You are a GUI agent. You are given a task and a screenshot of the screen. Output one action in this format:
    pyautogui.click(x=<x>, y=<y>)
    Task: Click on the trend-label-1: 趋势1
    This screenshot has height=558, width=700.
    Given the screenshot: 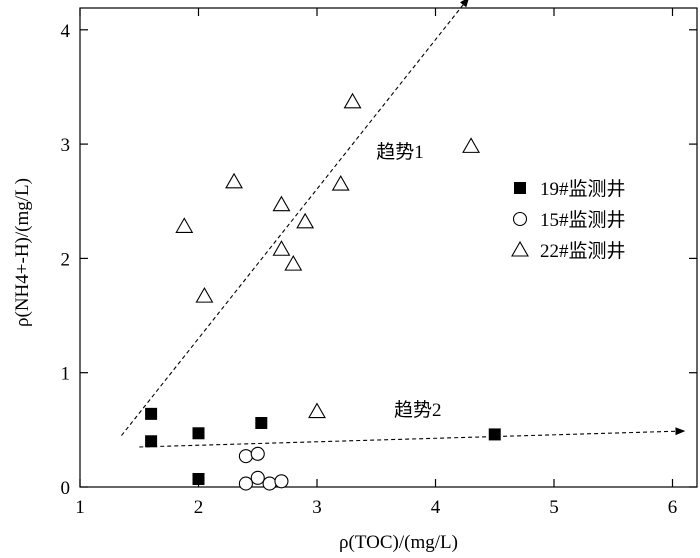 What is the action you would take?
    pyautogui.click(x=400, y=152)
    